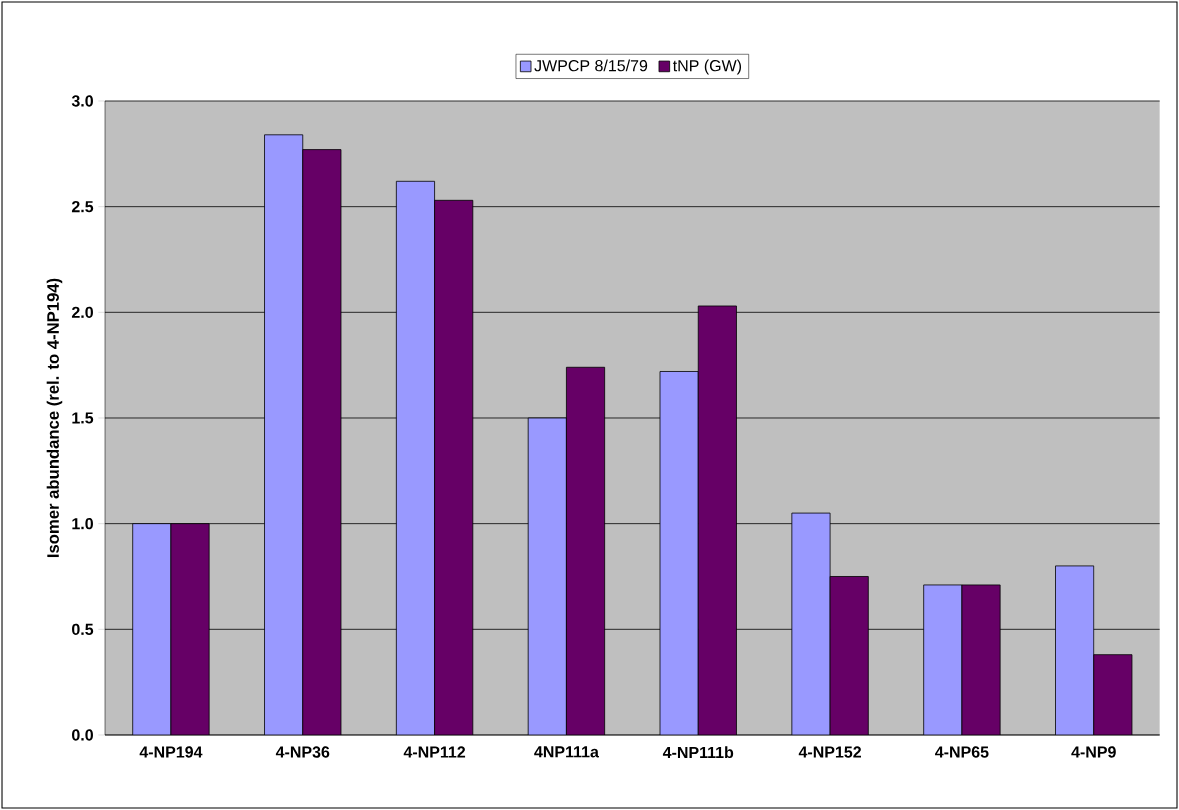 Image resolution: width=1179 pixels, height=810 pixels. I want to click on x-tick-label: 4-NP36, so click(302, 752).